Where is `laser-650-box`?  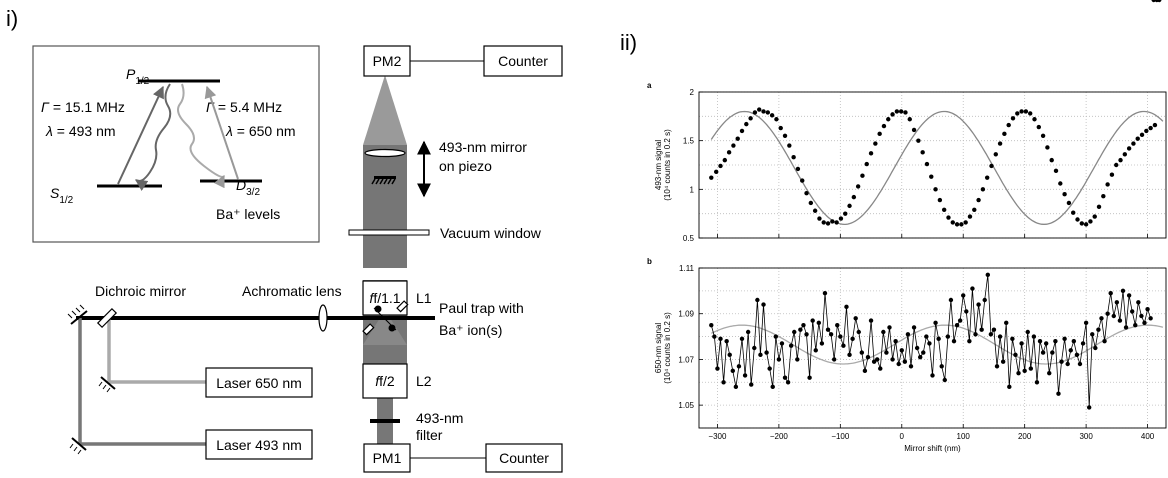
laser-650-box is located at coordinates (259, 382).